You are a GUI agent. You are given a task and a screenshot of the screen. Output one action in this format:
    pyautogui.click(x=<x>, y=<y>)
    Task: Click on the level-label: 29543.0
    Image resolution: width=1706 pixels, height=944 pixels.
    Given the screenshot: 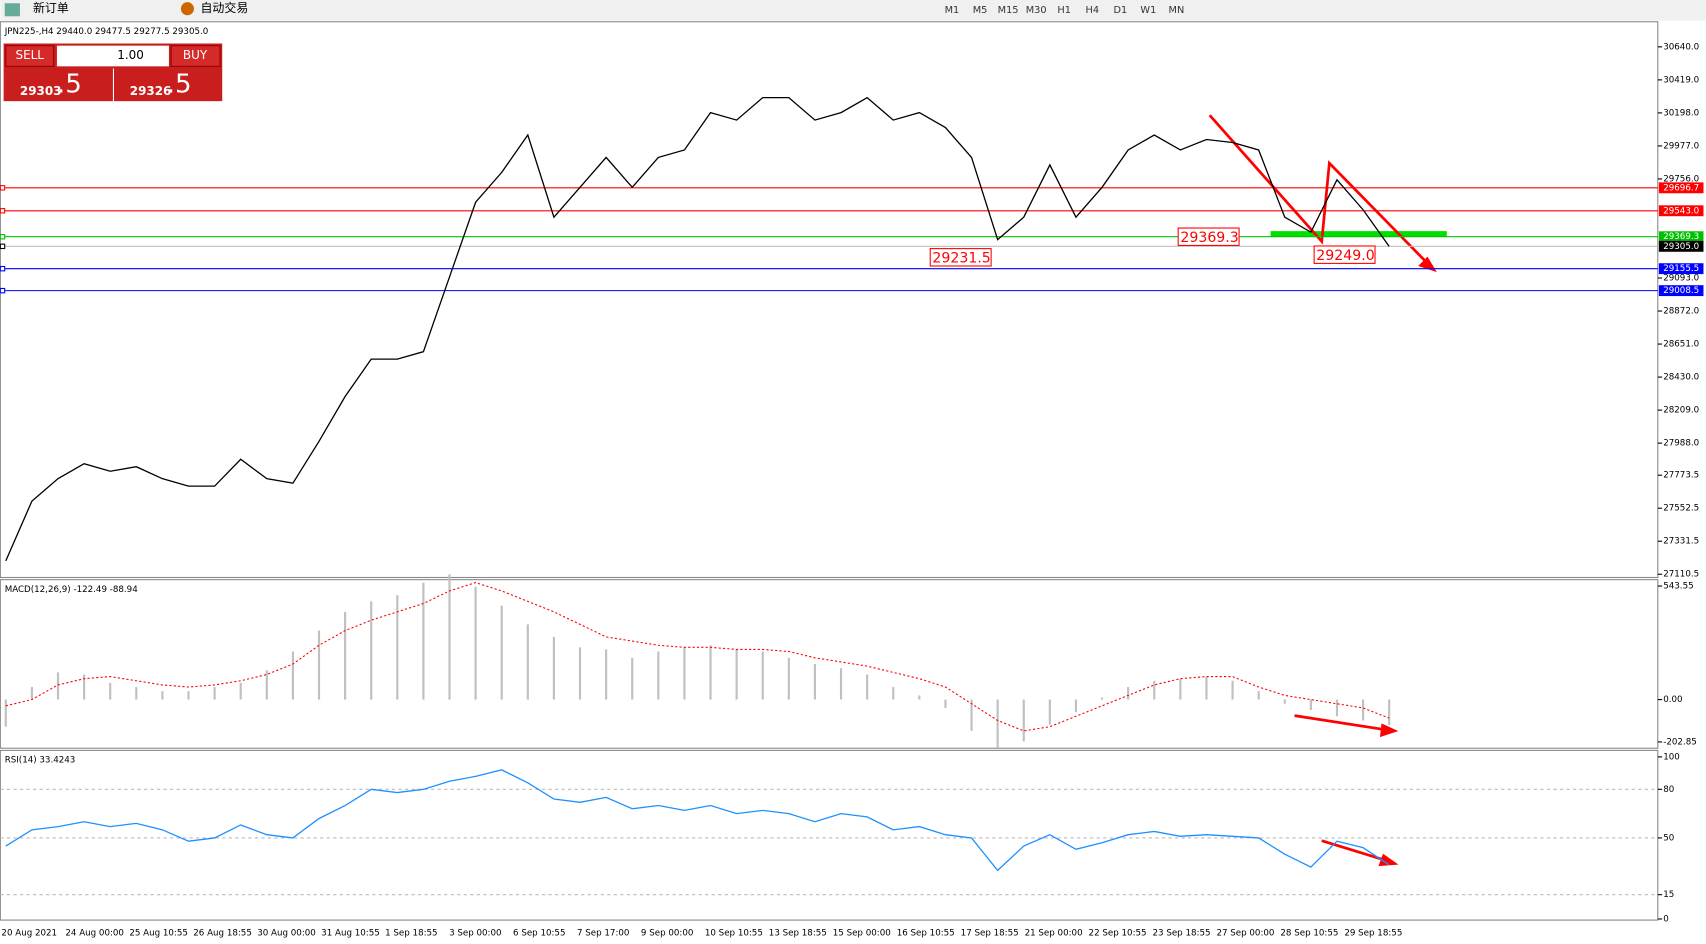 What is the action you would take?
    pyautogui.click(x=1681, y=211)
    